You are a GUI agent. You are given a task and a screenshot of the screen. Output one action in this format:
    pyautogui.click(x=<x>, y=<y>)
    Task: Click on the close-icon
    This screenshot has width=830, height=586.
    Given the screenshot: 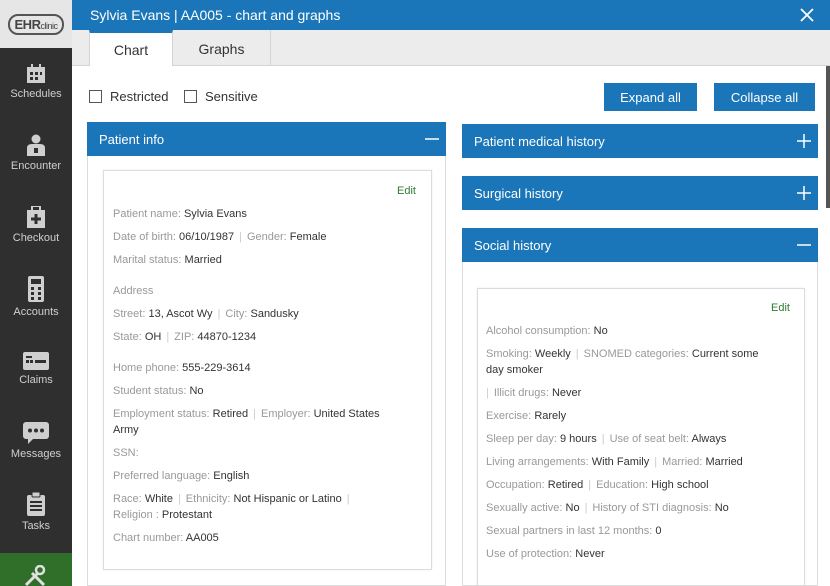 What is the action you would take?
    pyautogui.click(x=807, y=15)
    